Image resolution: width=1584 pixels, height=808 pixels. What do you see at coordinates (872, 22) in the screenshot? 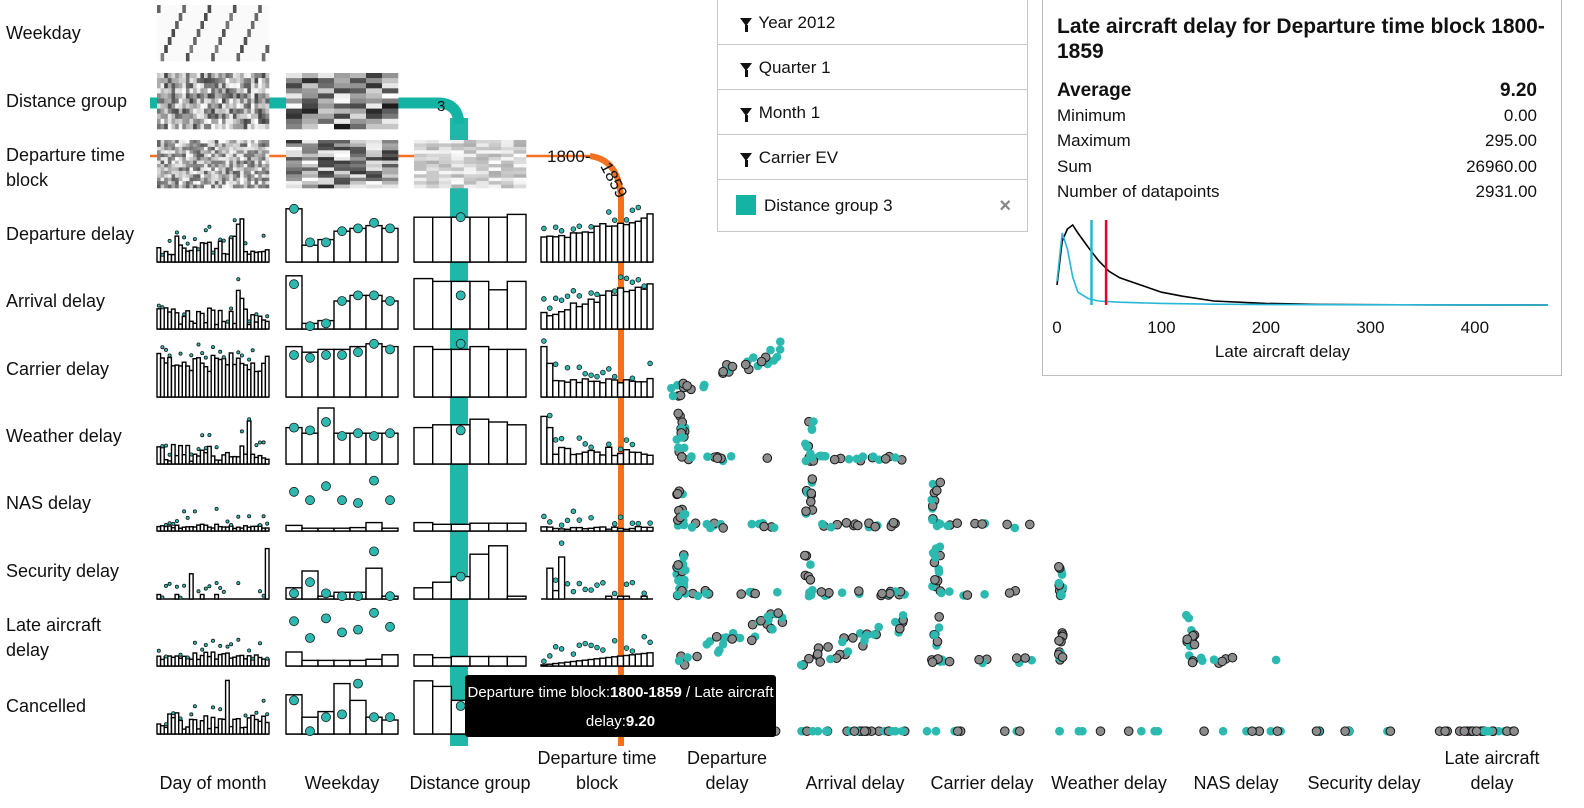
I see `filter-year: Year 2012` at bounding box center [872, 22].